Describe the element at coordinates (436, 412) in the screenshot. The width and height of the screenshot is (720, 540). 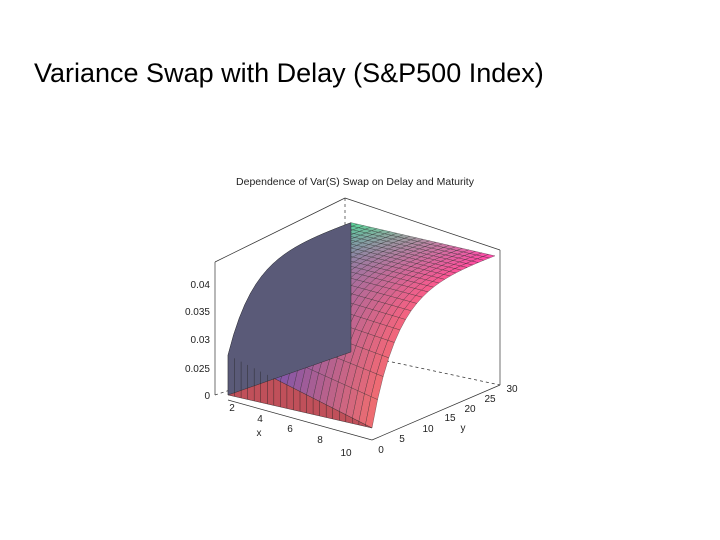
I see `y-axis` at that location.